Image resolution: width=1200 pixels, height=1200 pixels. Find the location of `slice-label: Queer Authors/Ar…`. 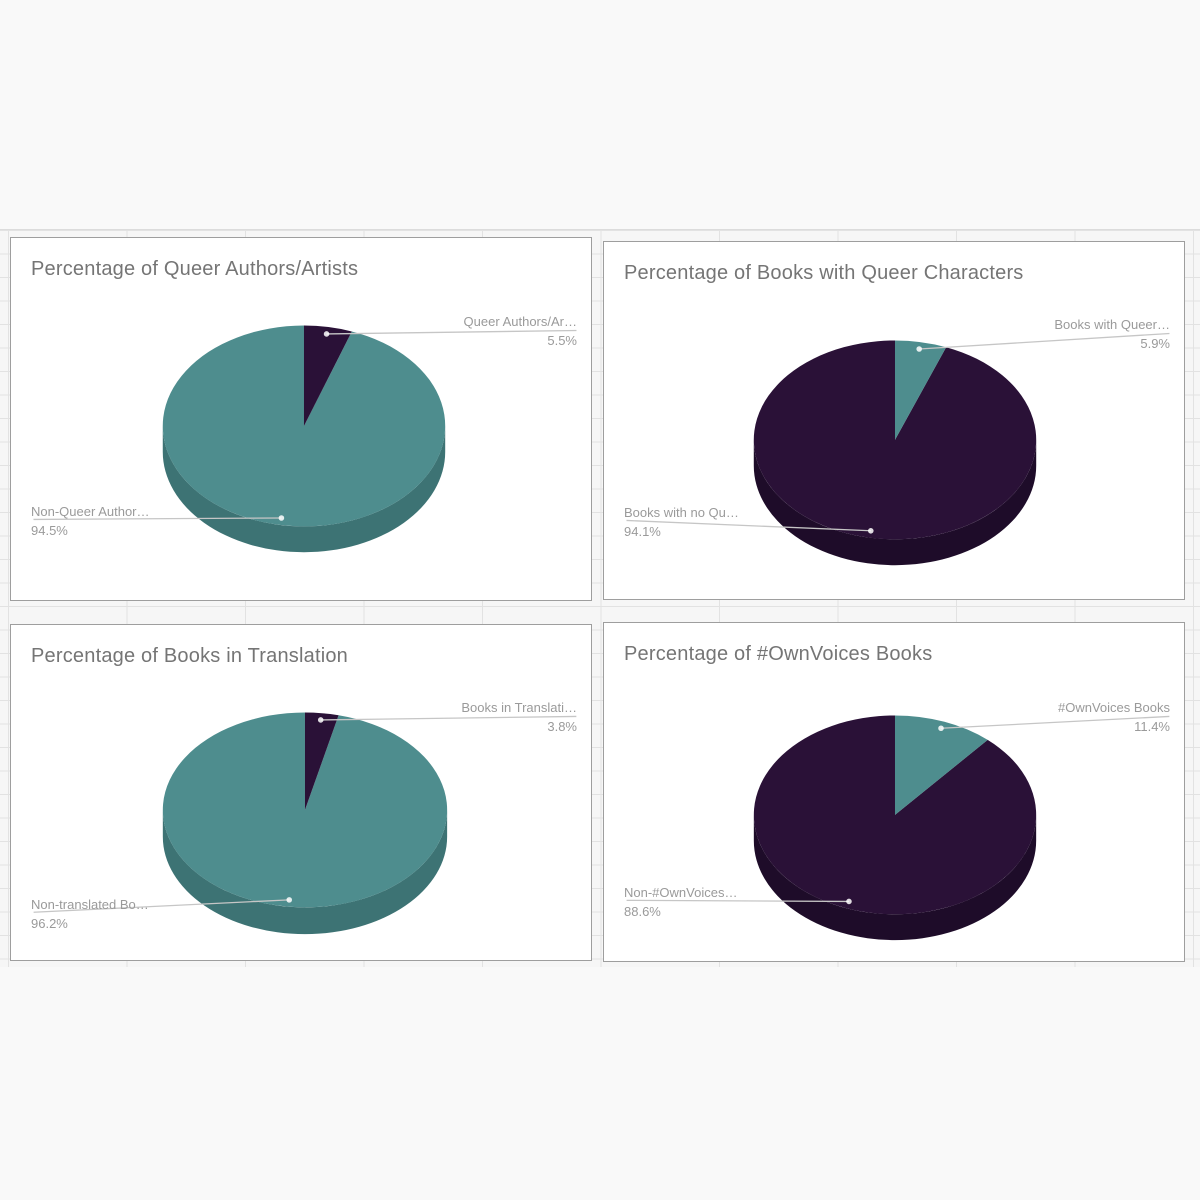

slice-label: Queer Authors/Ar… is located at coordinates (520, 321).